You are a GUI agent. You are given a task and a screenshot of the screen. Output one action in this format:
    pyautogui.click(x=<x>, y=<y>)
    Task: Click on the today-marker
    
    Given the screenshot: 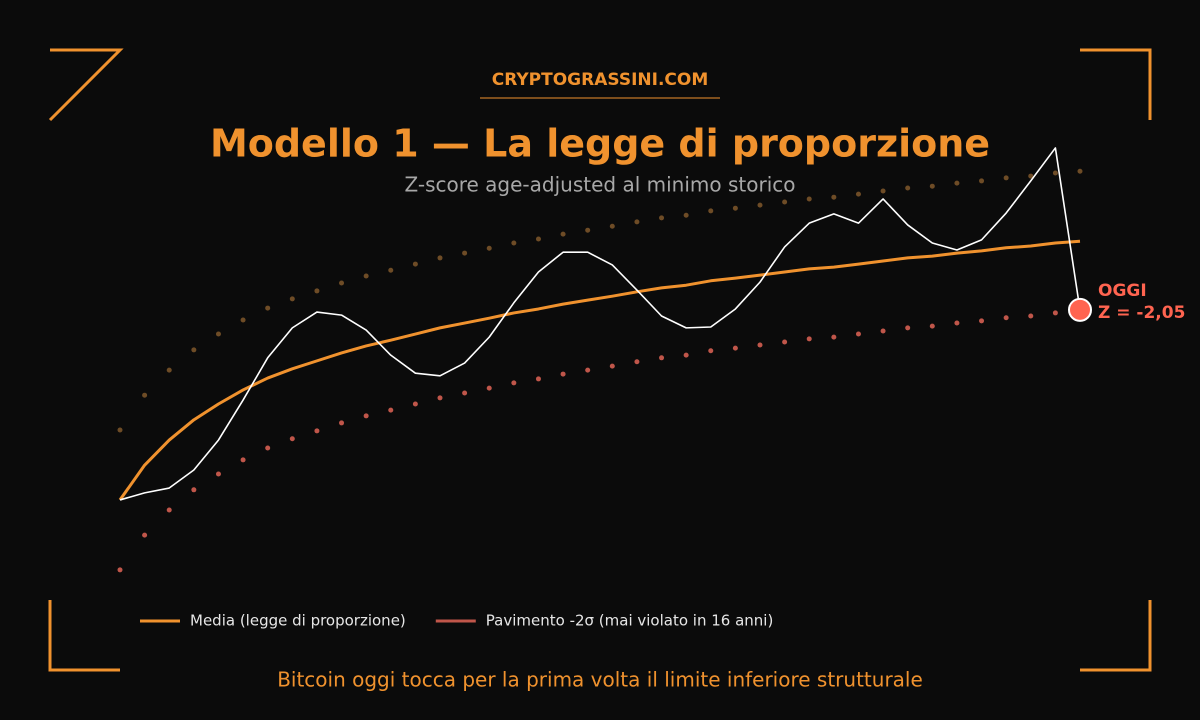 What is the action you would take?
    pyautogui.click(x=1080, y=309)
    